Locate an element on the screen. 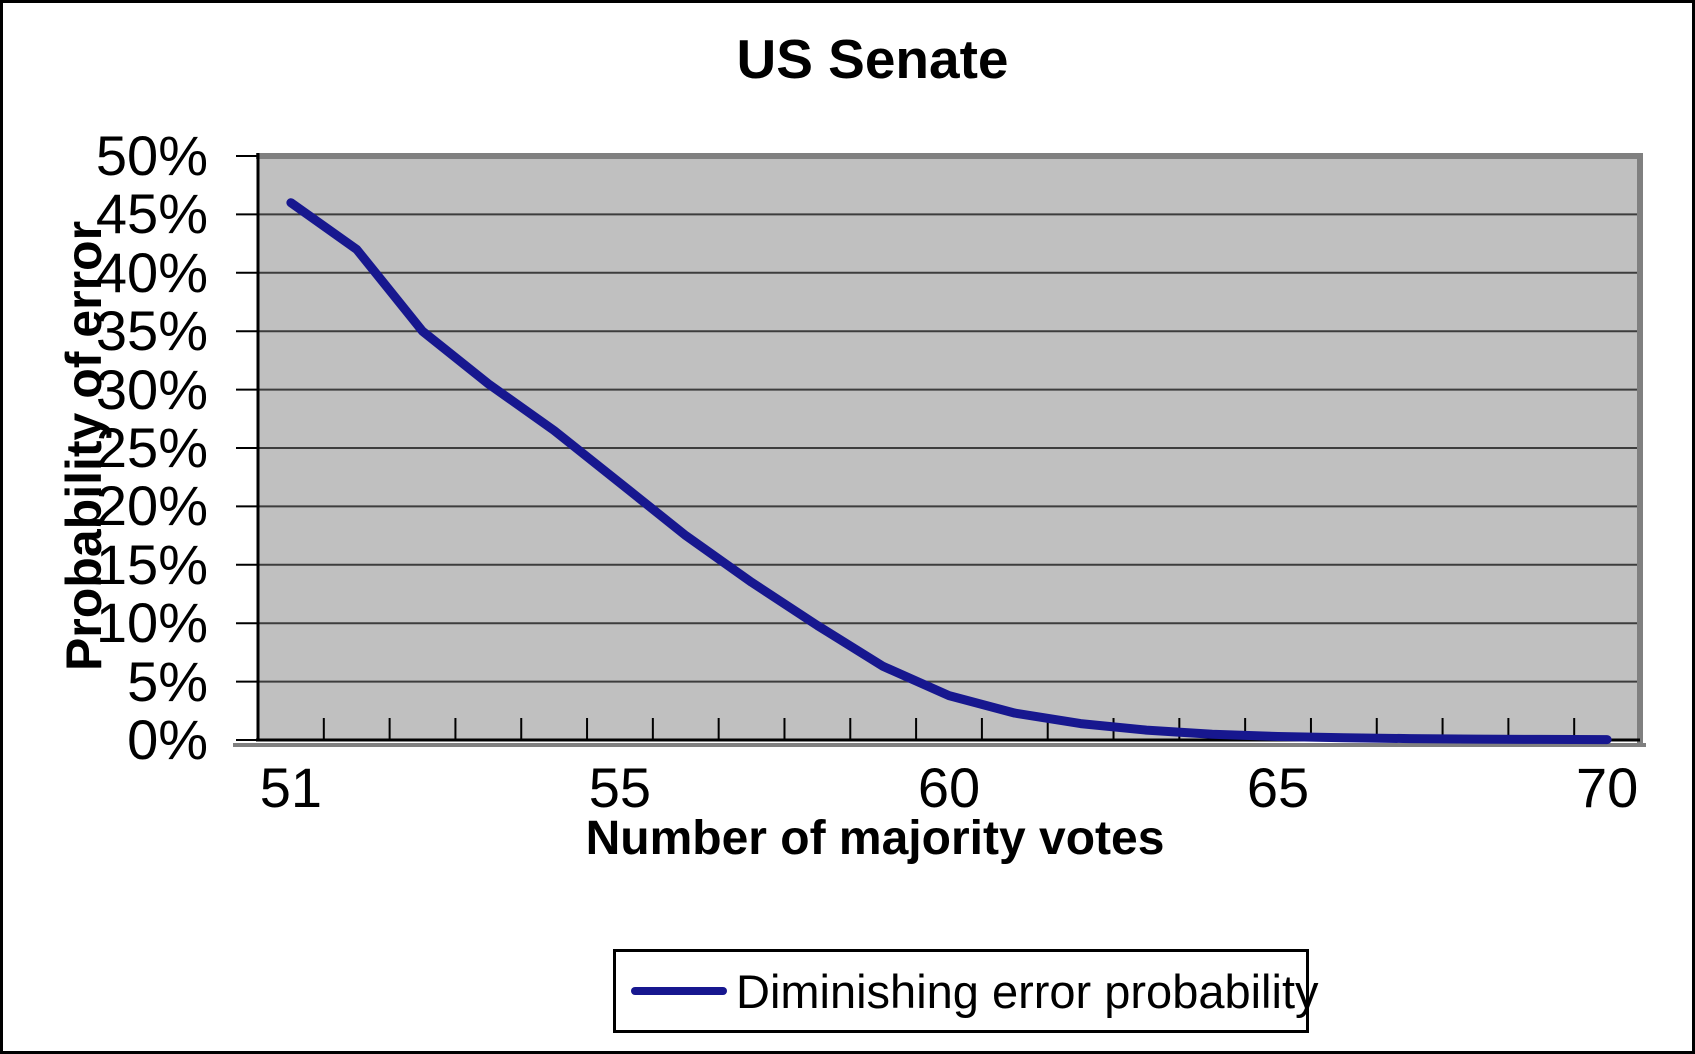 The image size is (1695, 1054). x-tick-label: 65 is located at coordinates (1278, 787).